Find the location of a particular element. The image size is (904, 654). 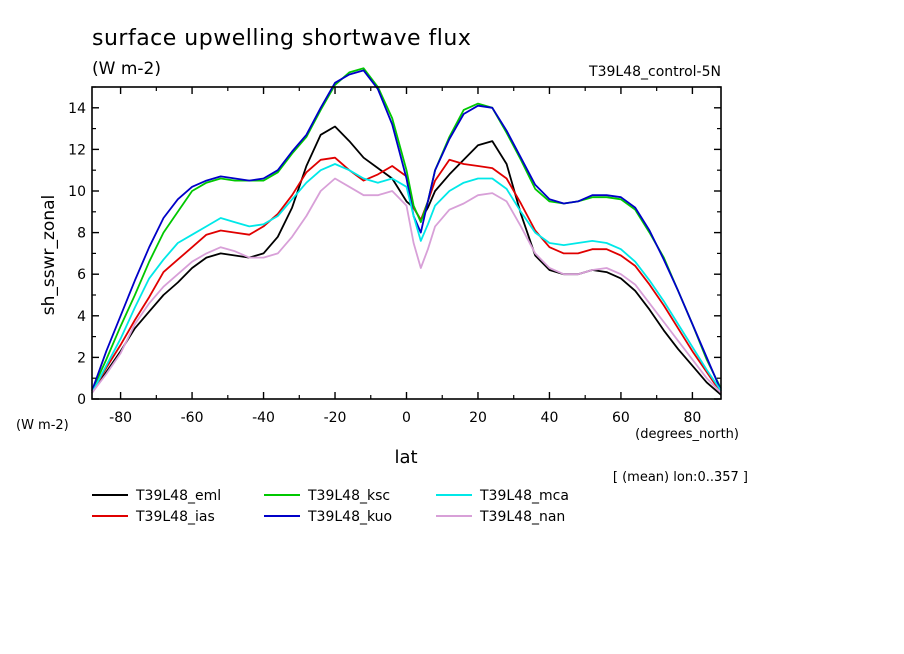

x-axis-label: lat is located at coordinates (405, 457).